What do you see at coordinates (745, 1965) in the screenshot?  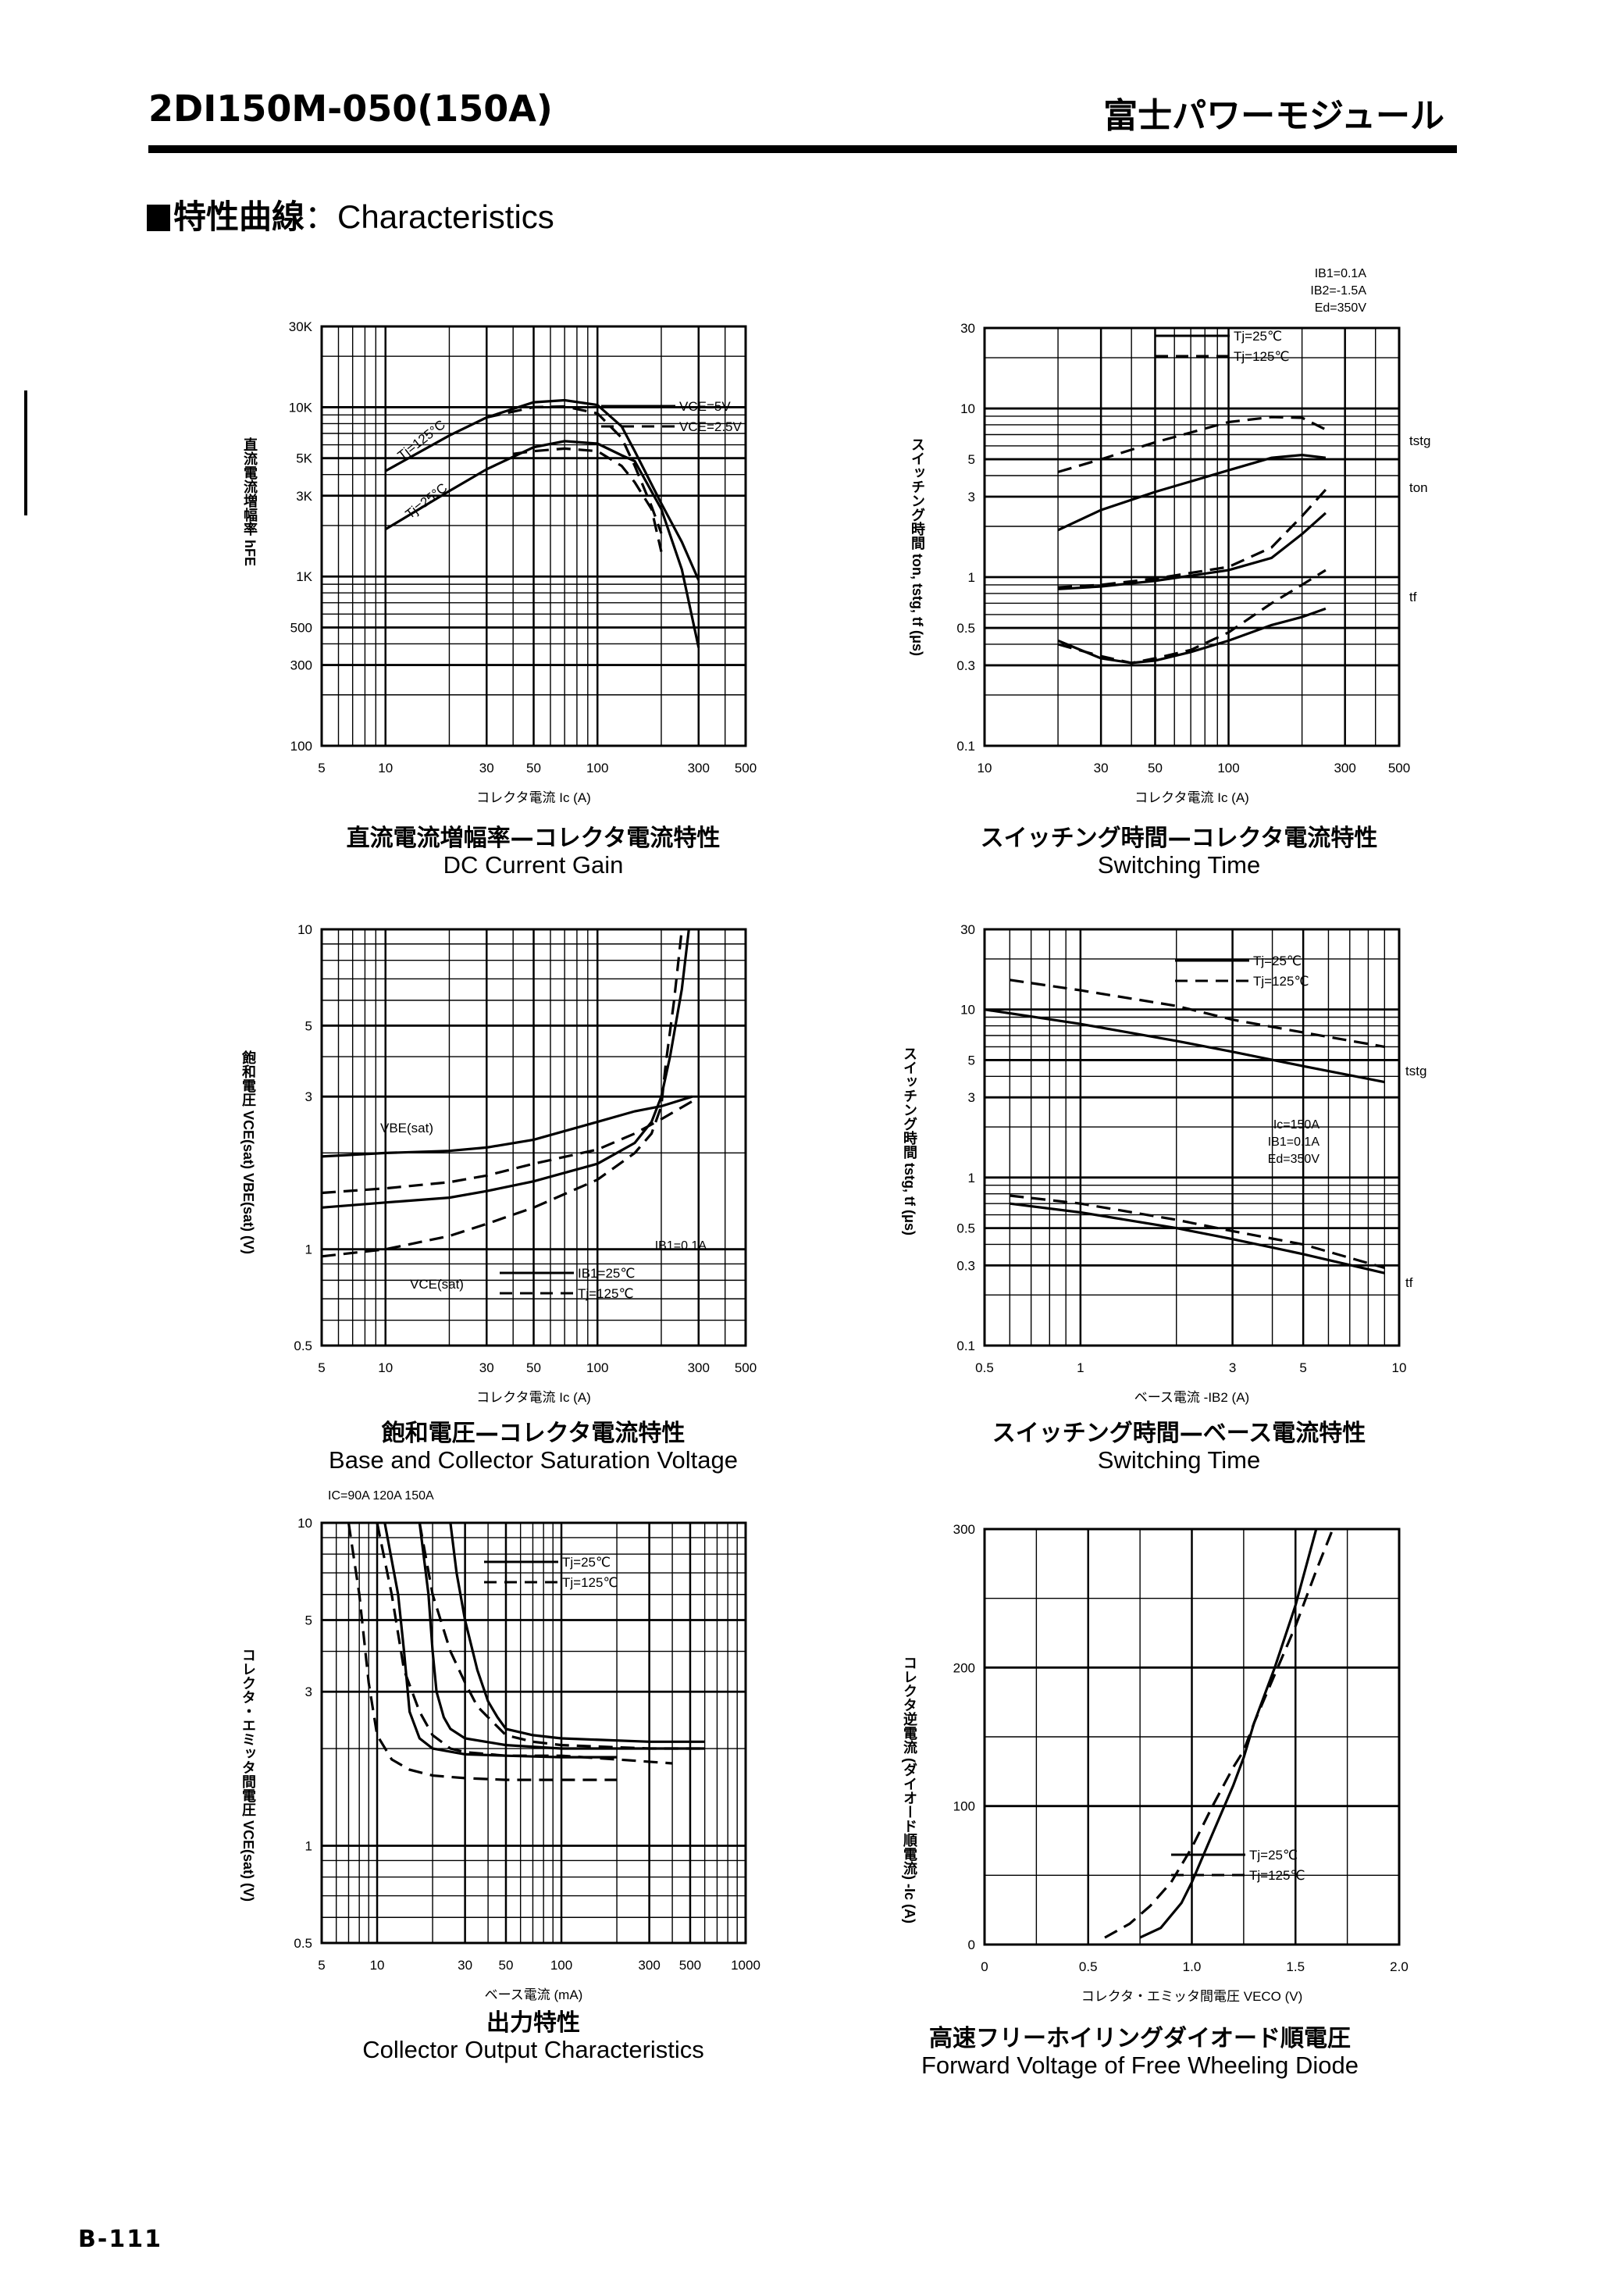 I see `x-tick-label: 1000` at bounding box center [745, 1965].